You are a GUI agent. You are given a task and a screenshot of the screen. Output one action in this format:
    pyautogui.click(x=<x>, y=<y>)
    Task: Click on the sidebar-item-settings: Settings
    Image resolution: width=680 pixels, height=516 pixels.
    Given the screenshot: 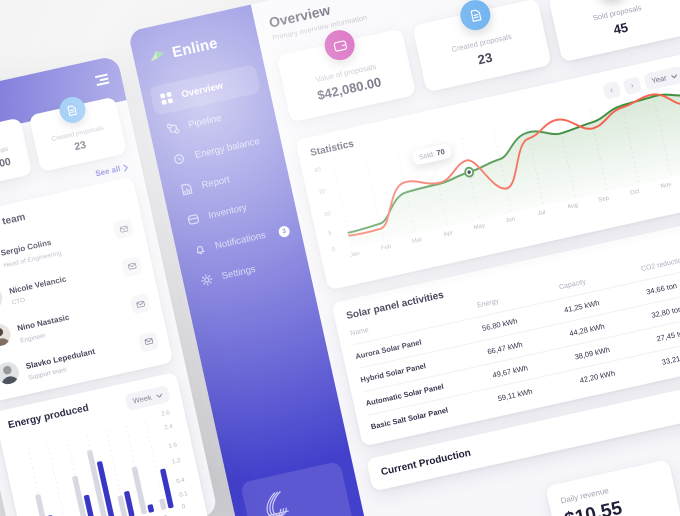 What is the action you would take?
    pyautogui.click(x=246, y=272)
    